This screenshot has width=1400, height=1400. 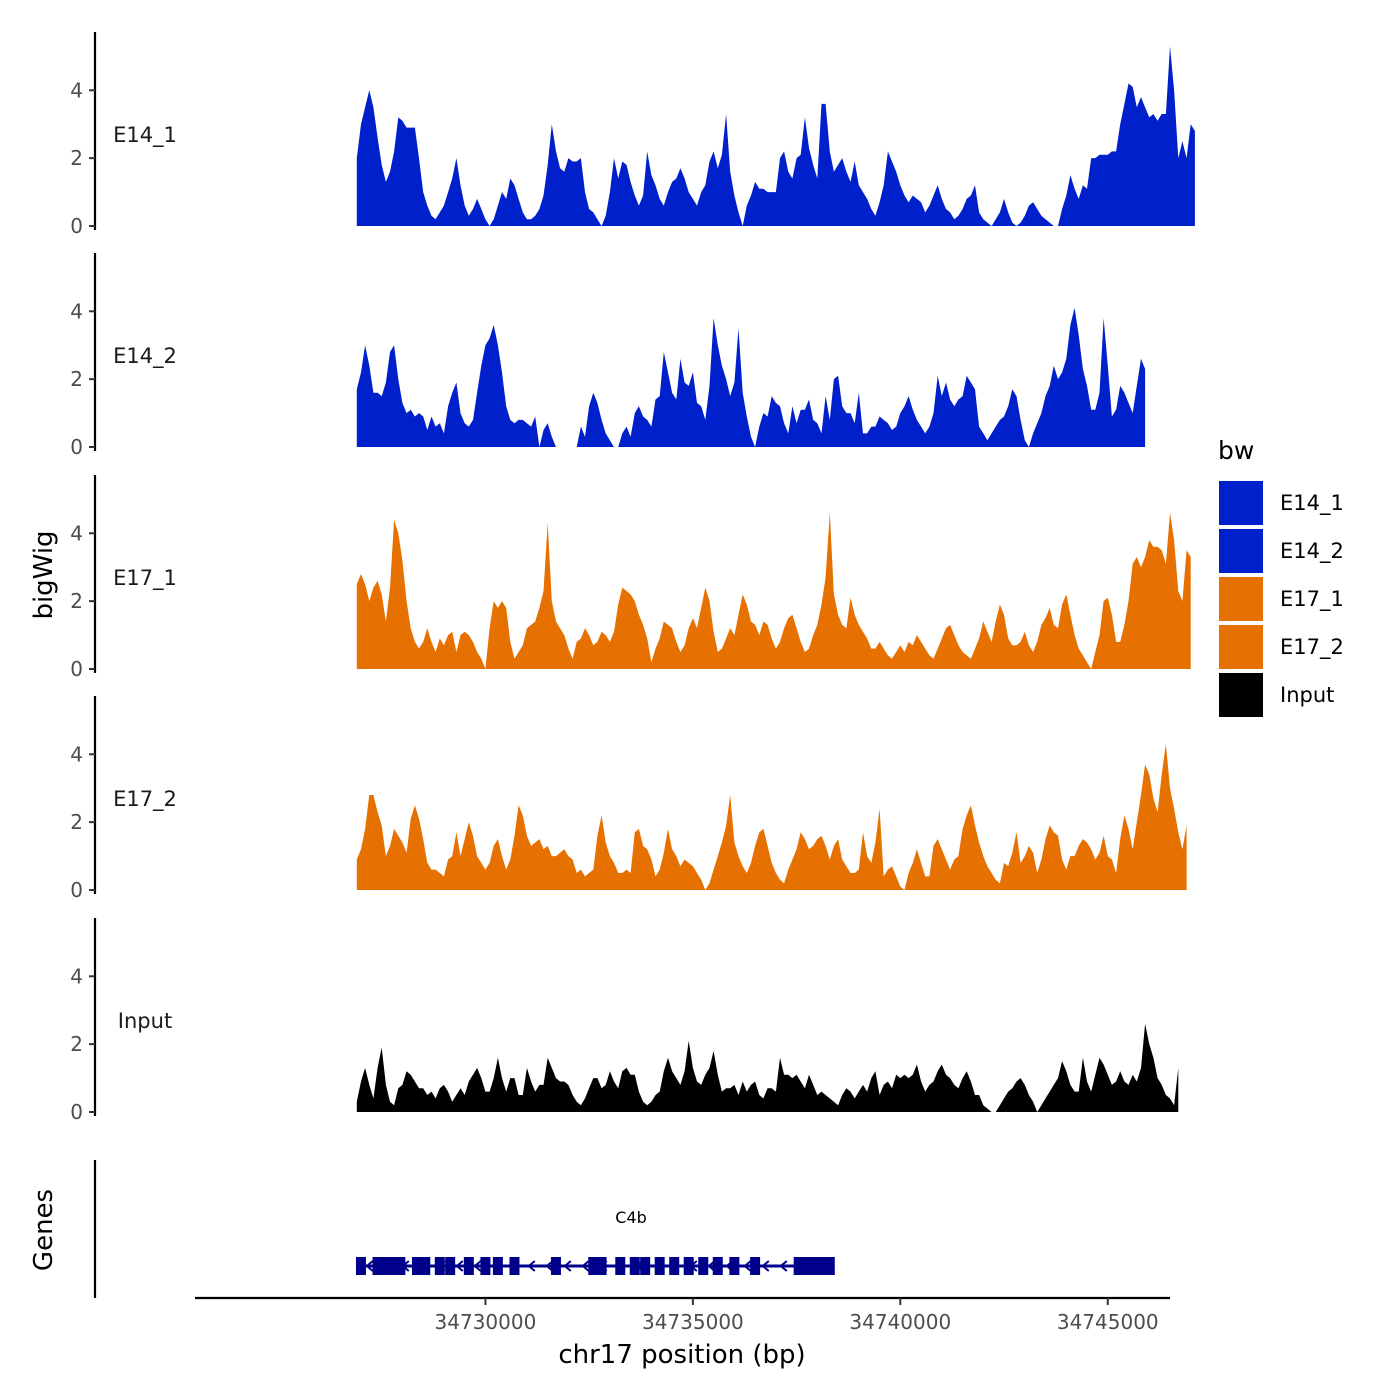 I want to click on x-tick-label: 34730000, so click(x=486, y=1322).